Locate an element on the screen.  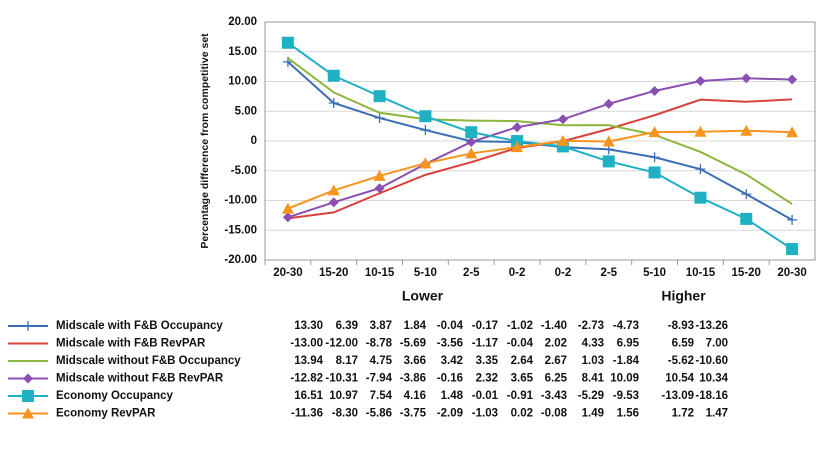
table-value: 3.35 is located at coordinates (487, 361).